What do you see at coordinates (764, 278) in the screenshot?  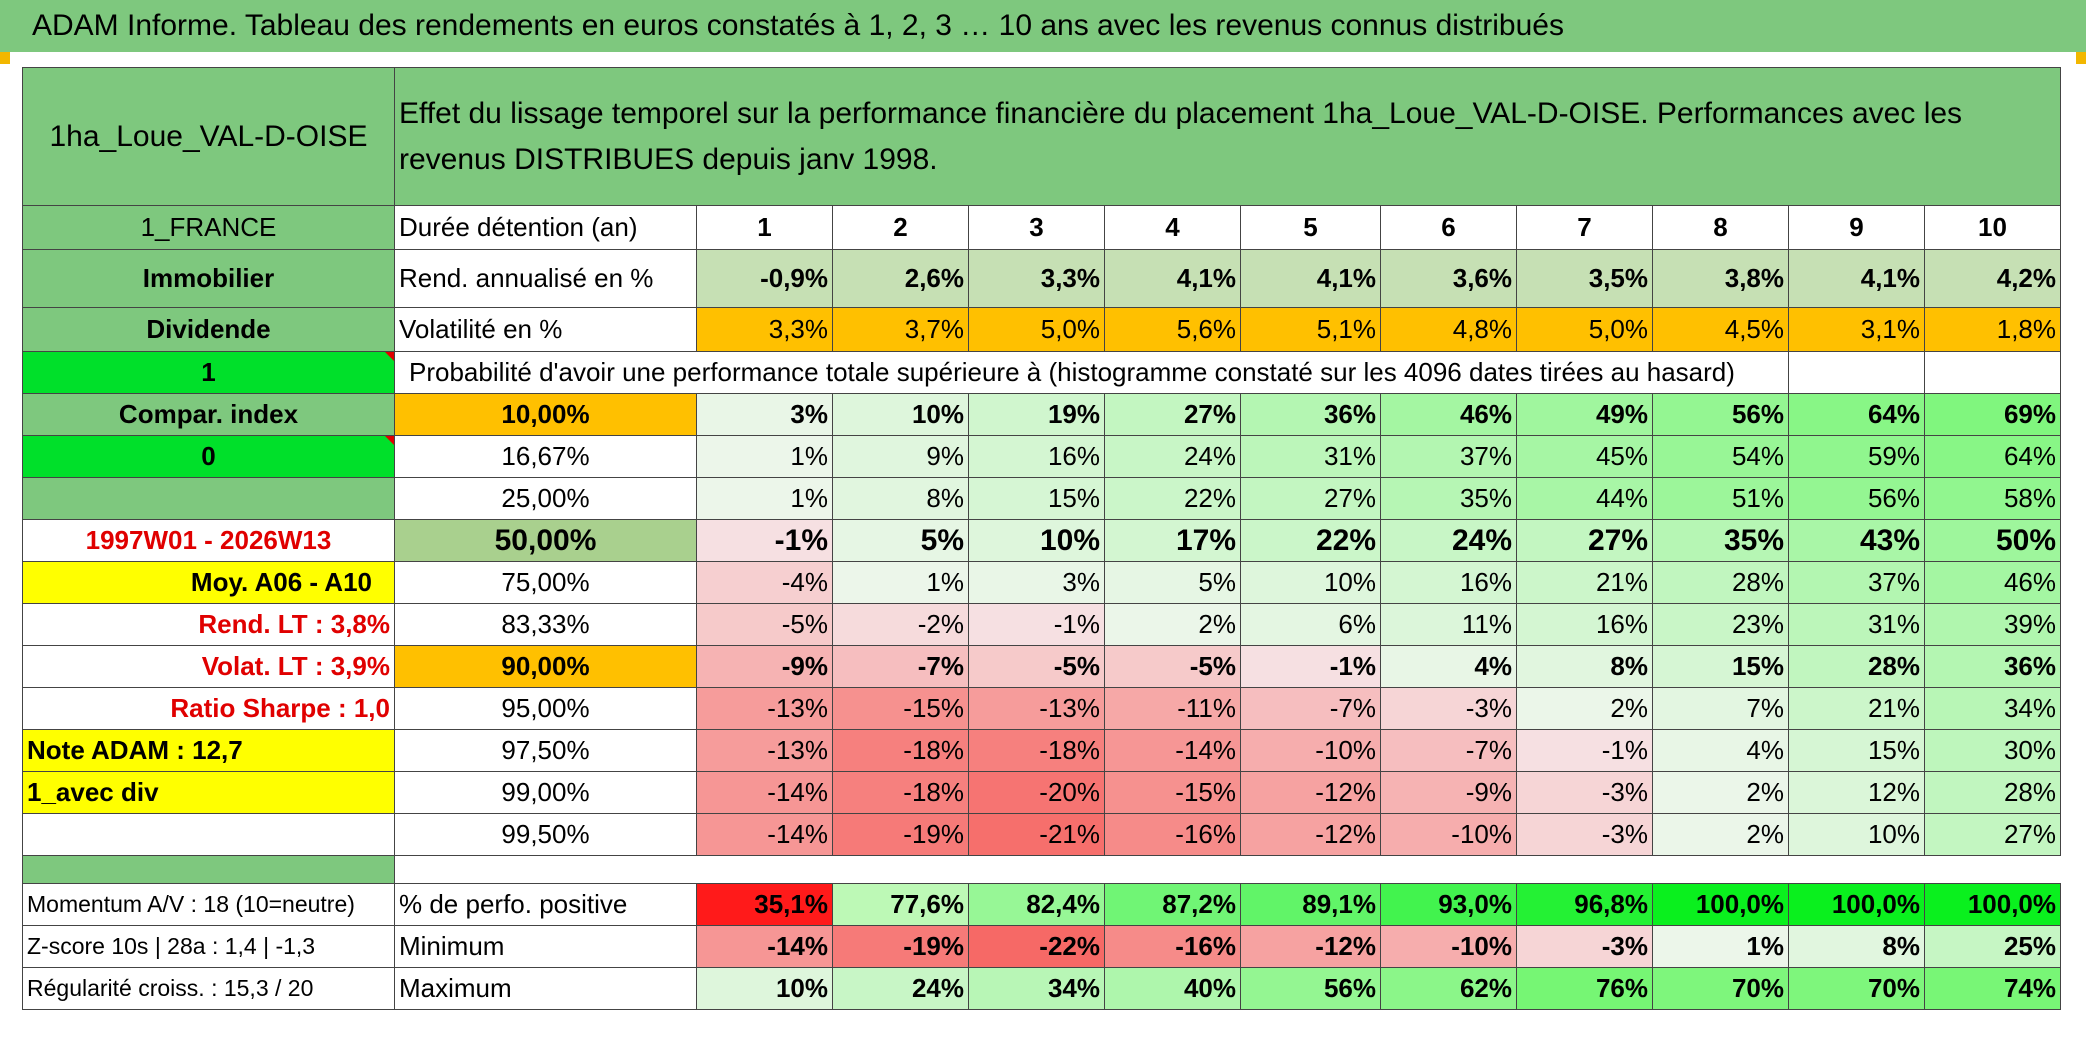 I see `rend-value: -0,9%` at bounding box center [764, 278].